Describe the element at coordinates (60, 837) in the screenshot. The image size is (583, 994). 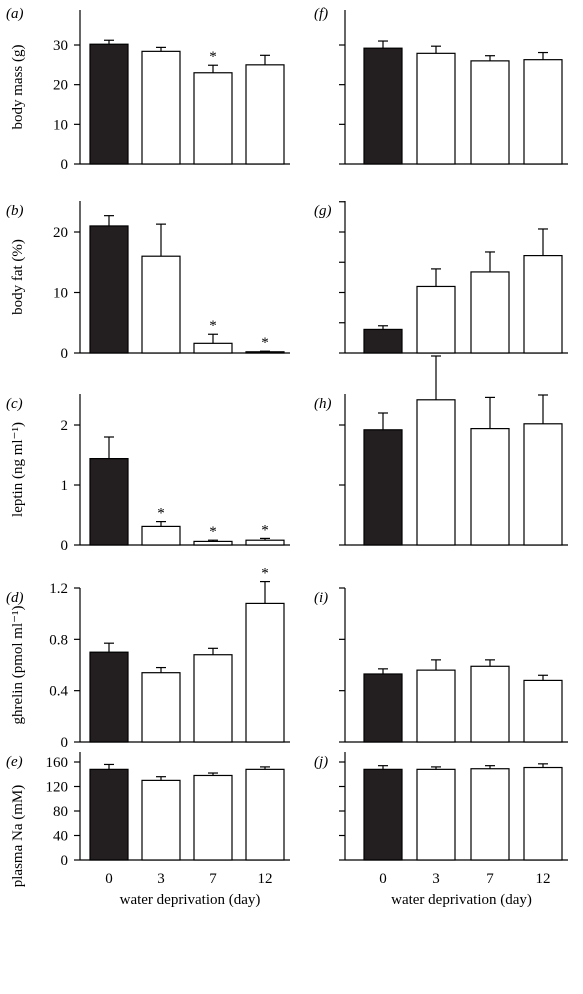
I see `y-tick-label: 40` at that location.